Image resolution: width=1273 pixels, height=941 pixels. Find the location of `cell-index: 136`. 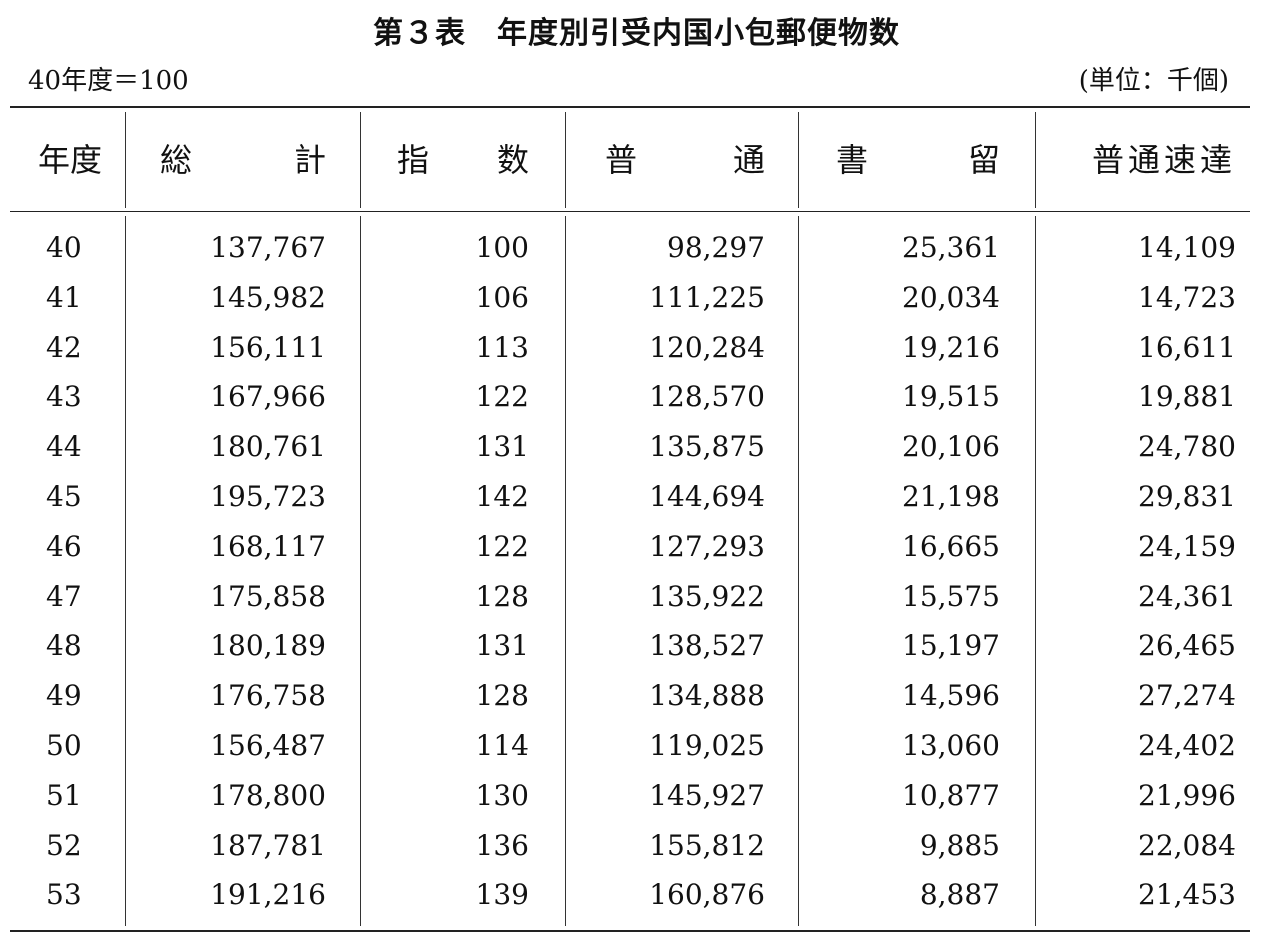

cell-index: 136 is located at coordinates (502, 845).